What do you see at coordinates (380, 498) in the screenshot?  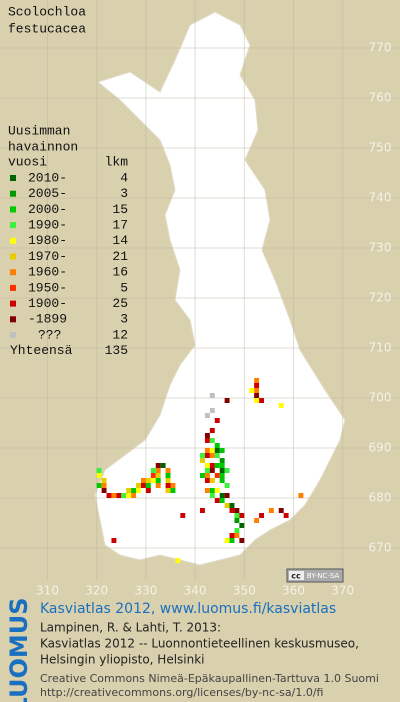 I see `y-tick-label: 680` at bounding box center [380, 498].